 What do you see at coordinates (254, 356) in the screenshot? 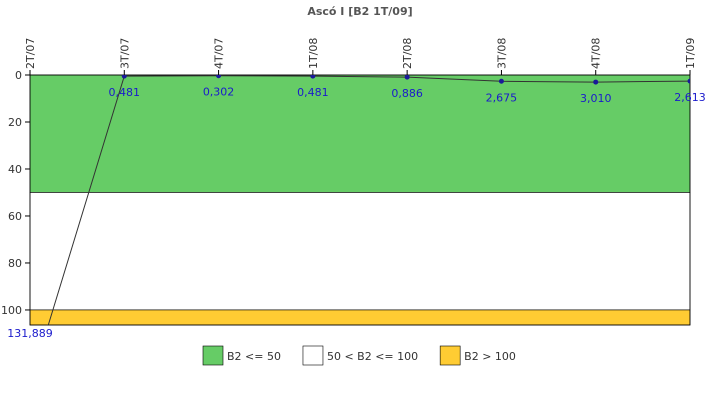
I see `legend-label: B2 <= 50` at bounding box center [254, 356].